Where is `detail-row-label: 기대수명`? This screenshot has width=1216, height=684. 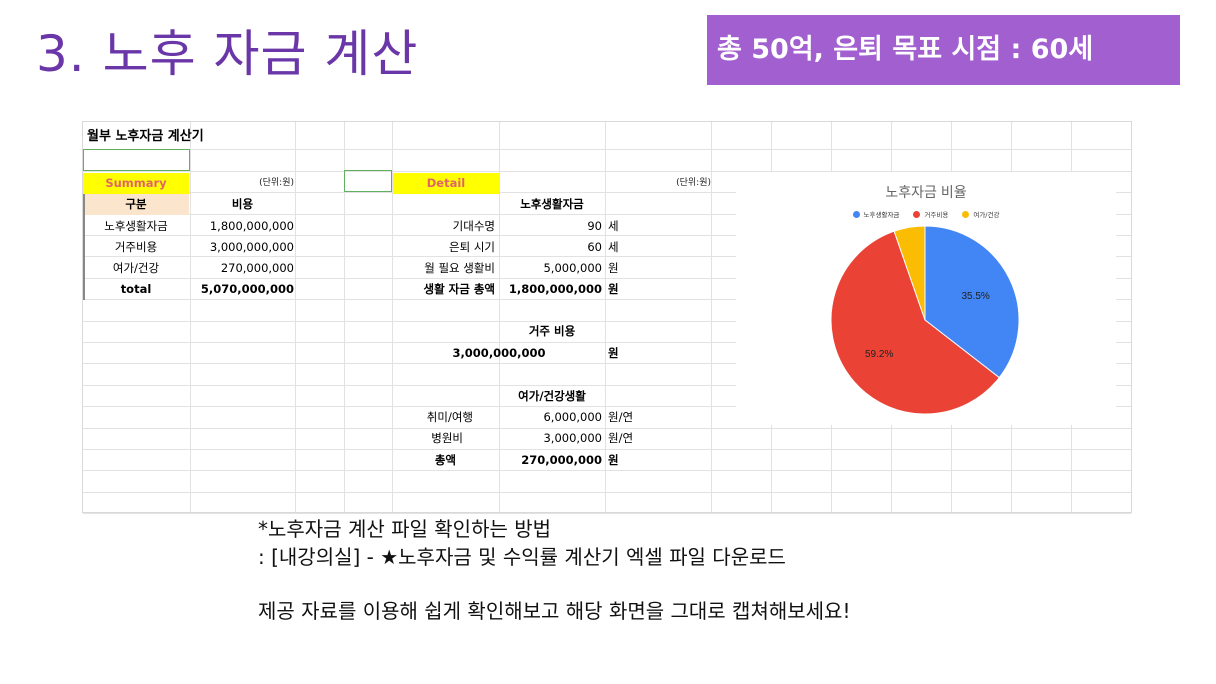
detail-row-label: 기대수명 is located at coordinates (473, 226).